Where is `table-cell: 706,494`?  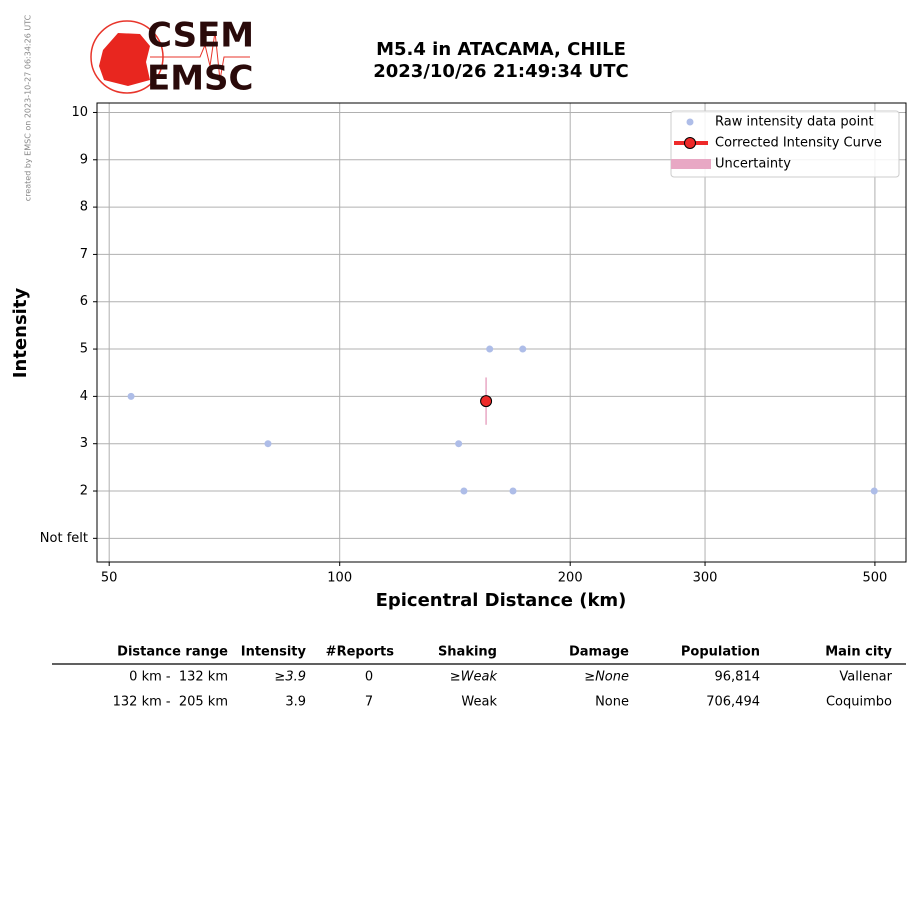 table-cell: 706,494 is located at coordinates (733, 702).